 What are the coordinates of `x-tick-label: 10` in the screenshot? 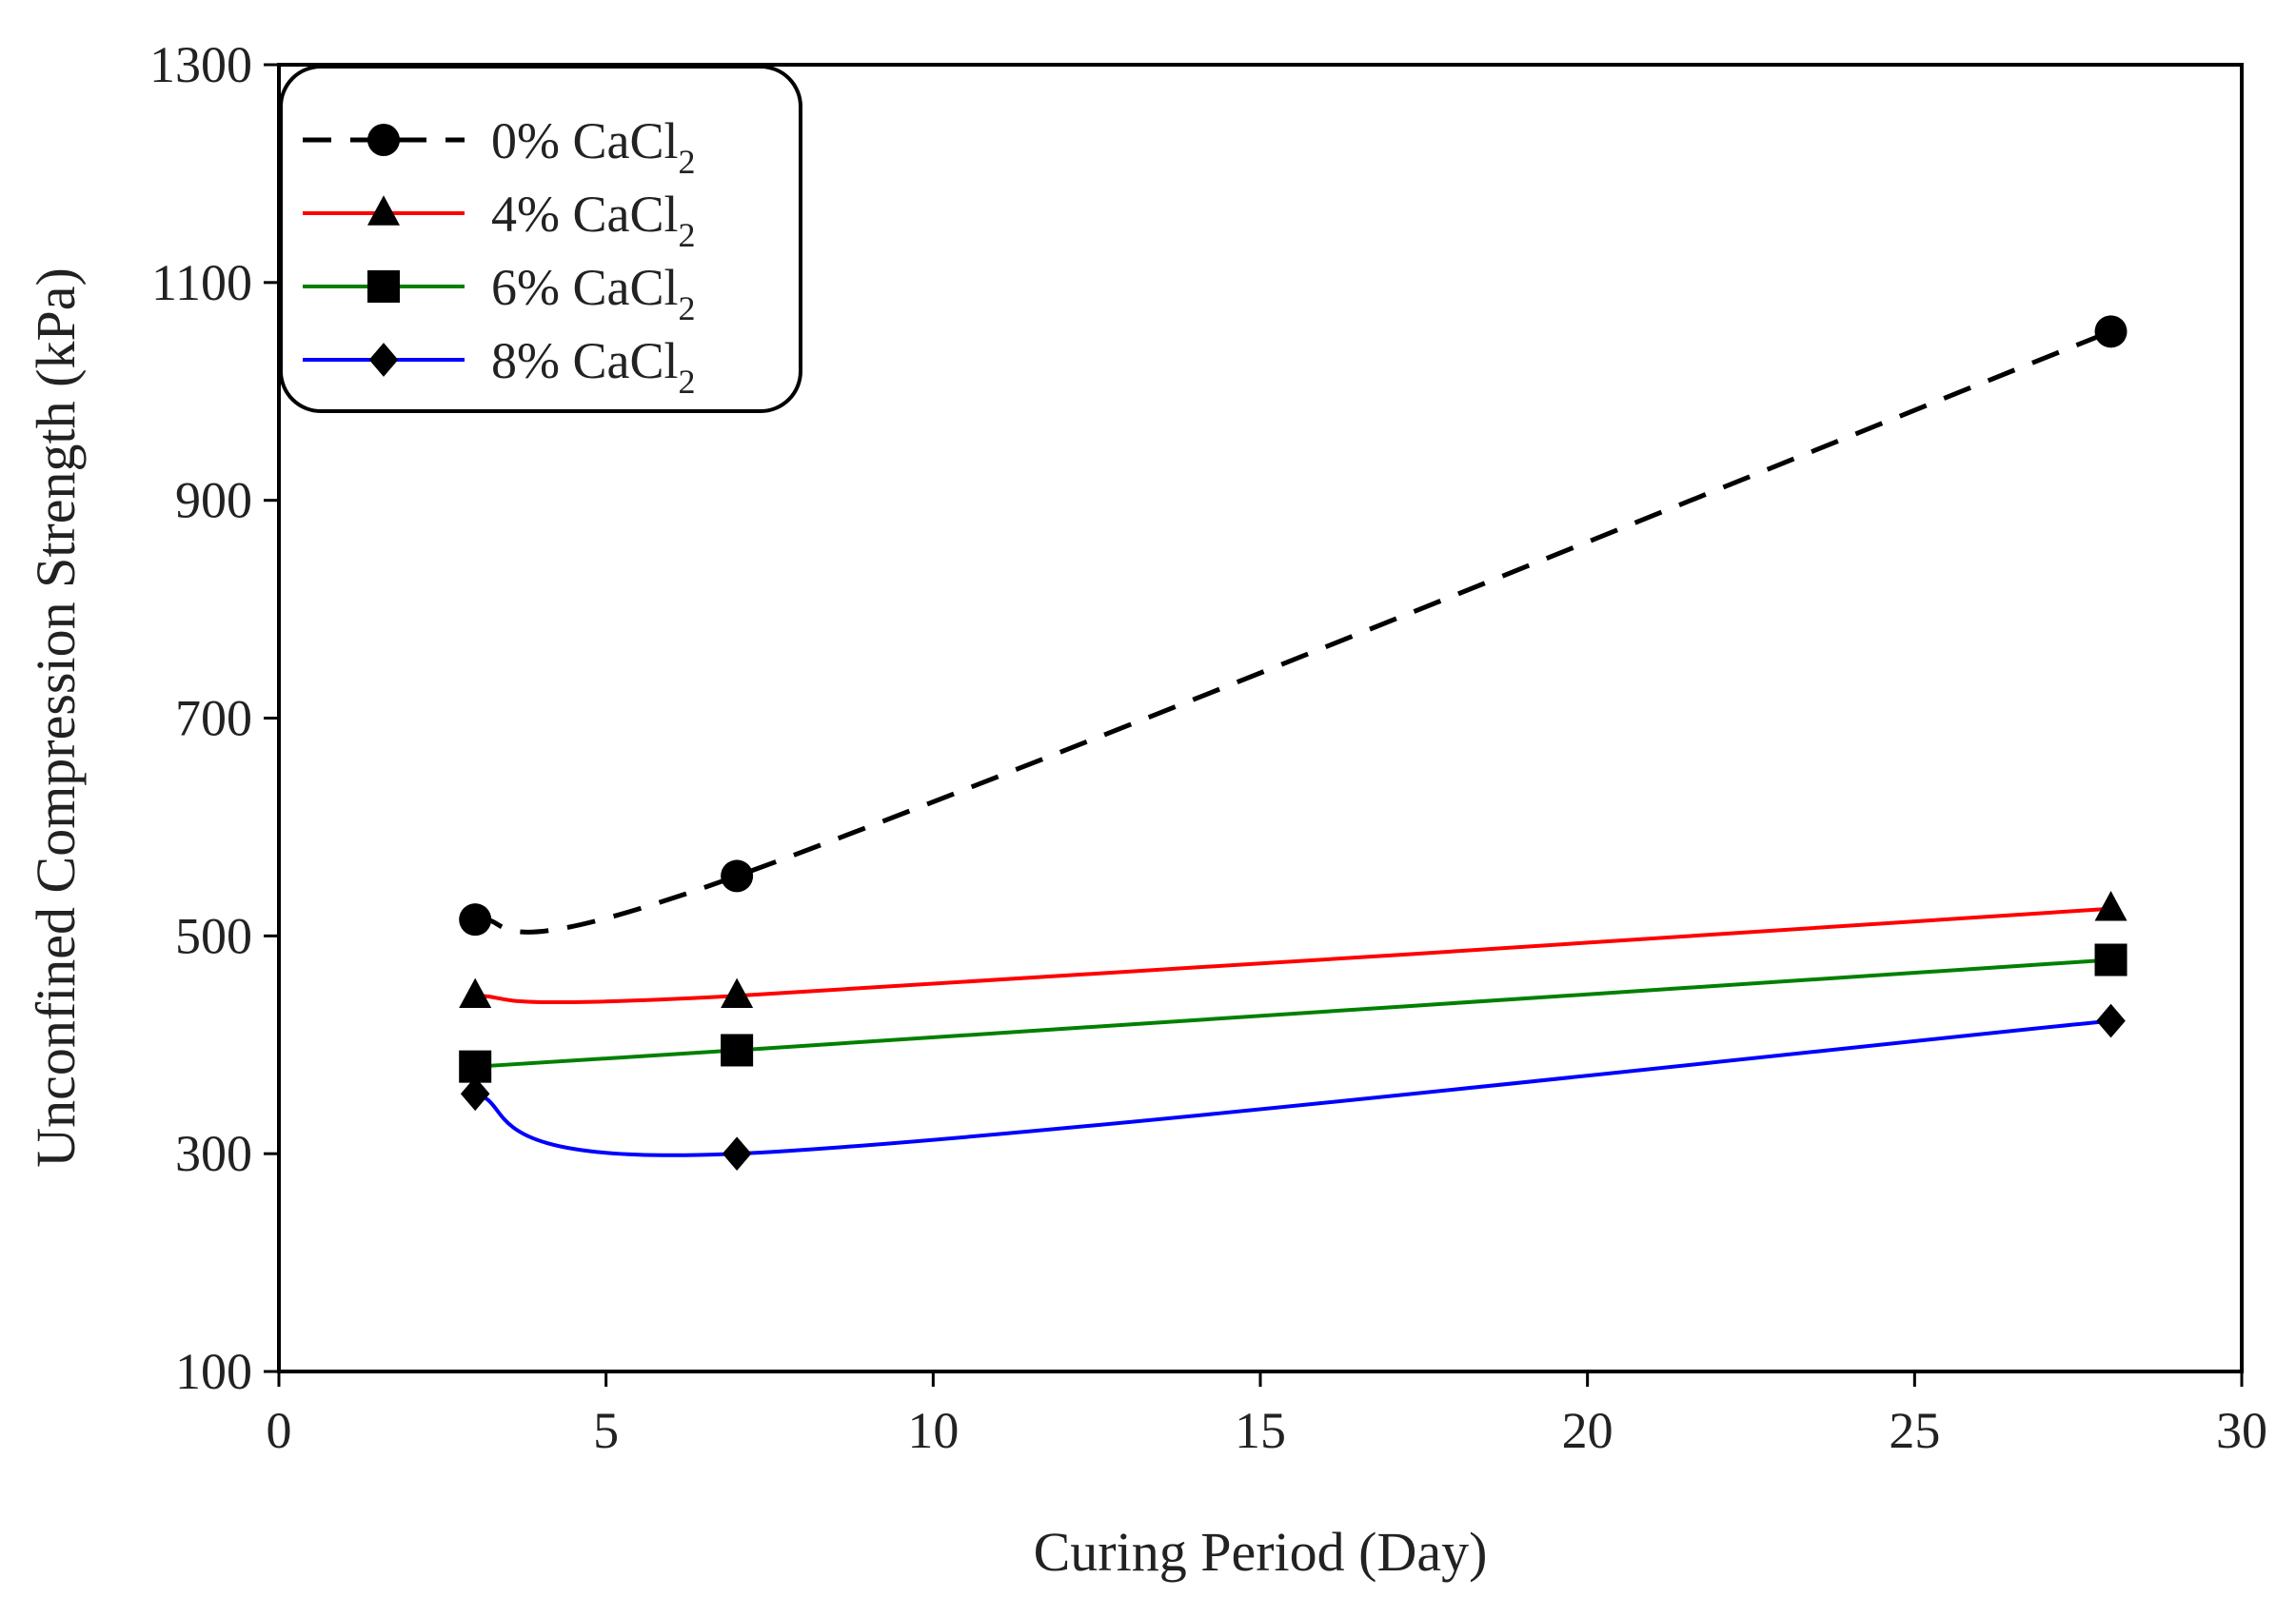 It's located at (933, 1430).